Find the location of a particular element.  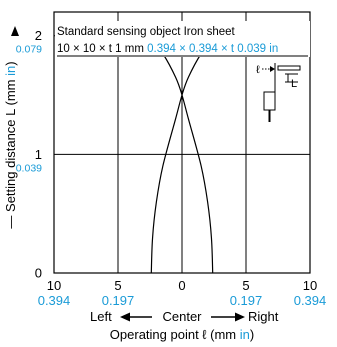

y-tick-label: 1 is located at coordinates (38, 154).